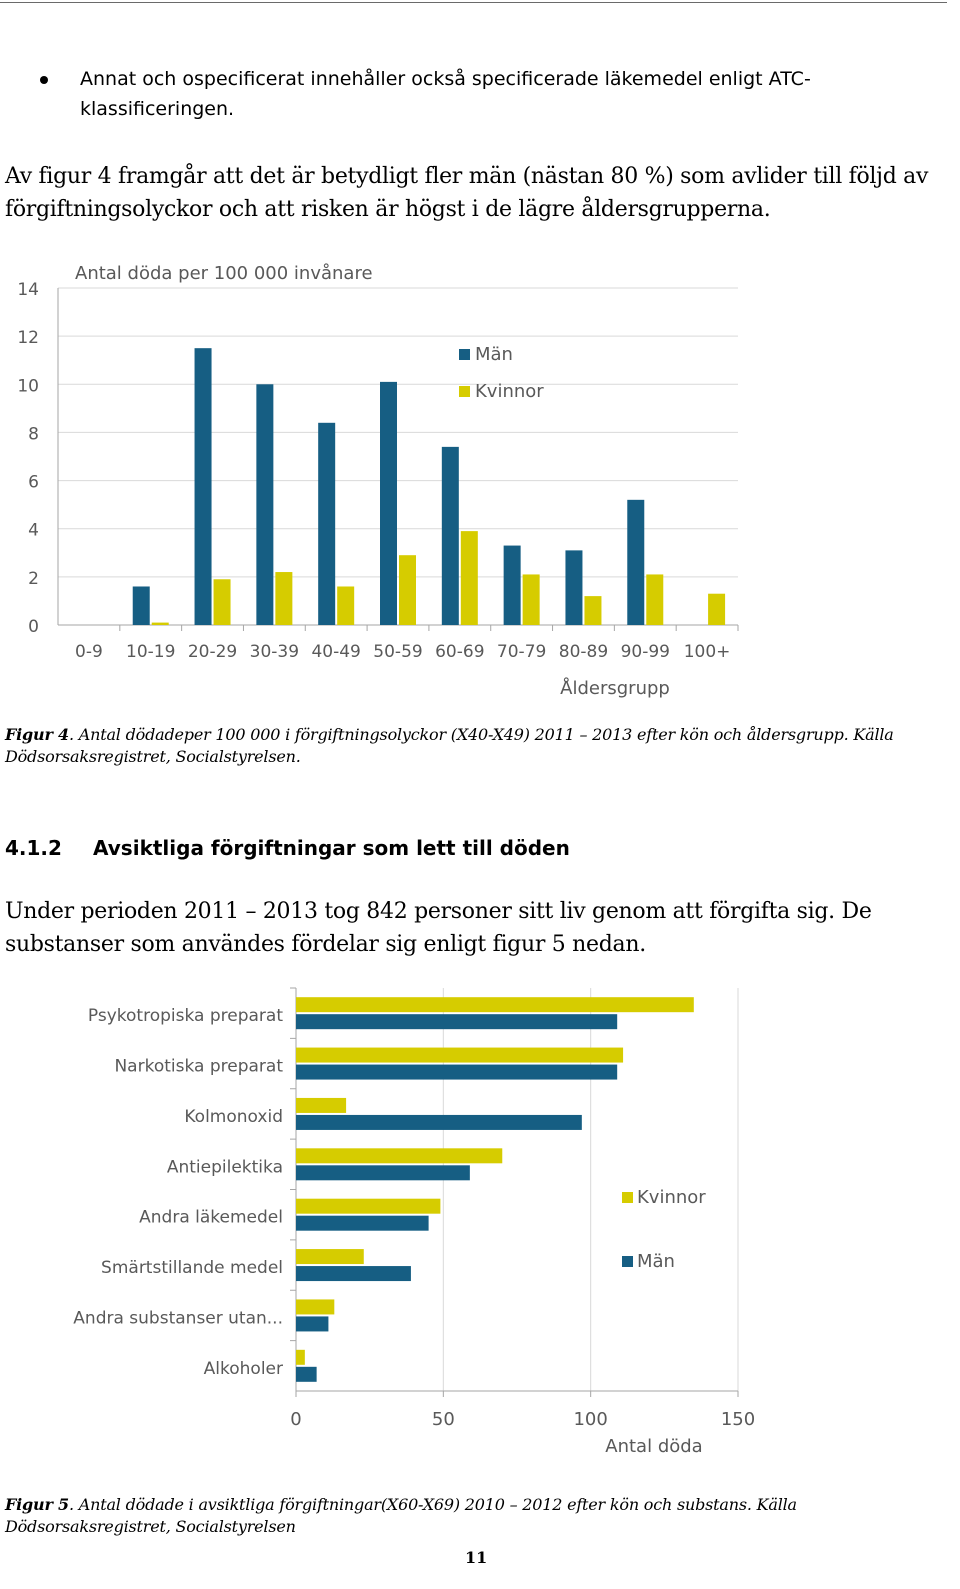 This screenshot has height=1589, width=960. What do you see at coordinates (243, 1369) in the screenshot?
I see `y-tick-label: Alkoholer` at bounding box center [243, 1369].